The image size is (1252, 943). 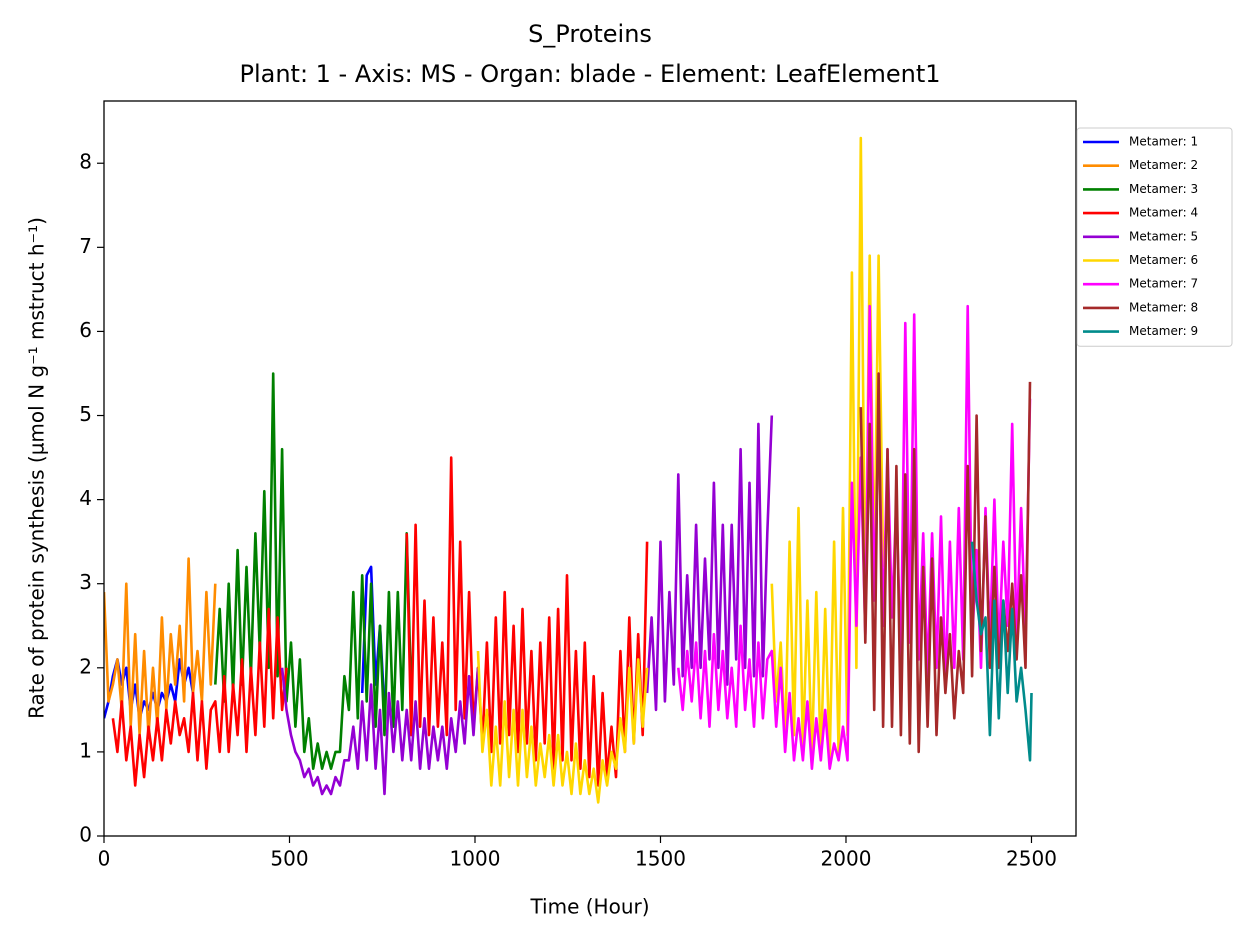 What do you see at coordinates (85, 835) in the screenshot?
I see `y-tick-label: 0` at bounding box center [85, 835].